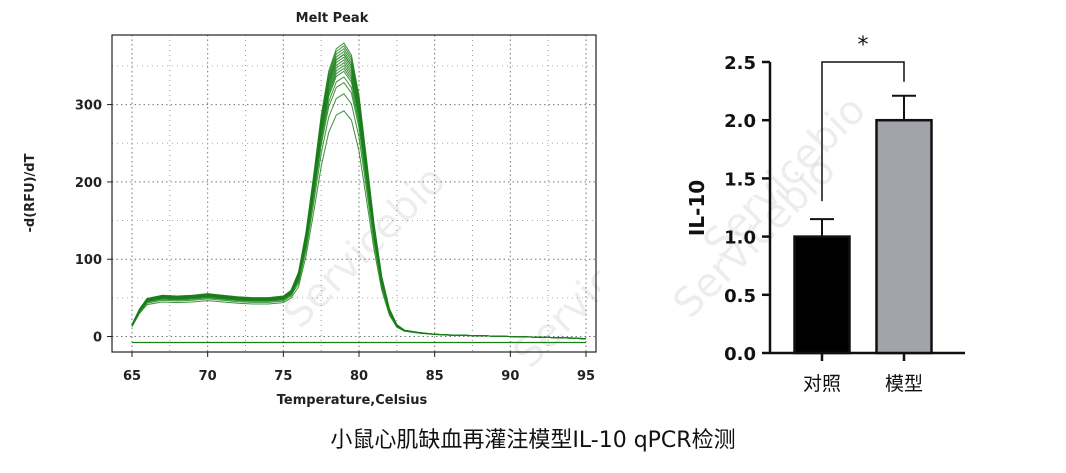 The image size is (1066, 473). Describe the element at coordinates (533, 440) in the screenshot. I see `figure-caption: 小鼠心肌缺血再灌注模型IL-10 qPCR检测` at that location.